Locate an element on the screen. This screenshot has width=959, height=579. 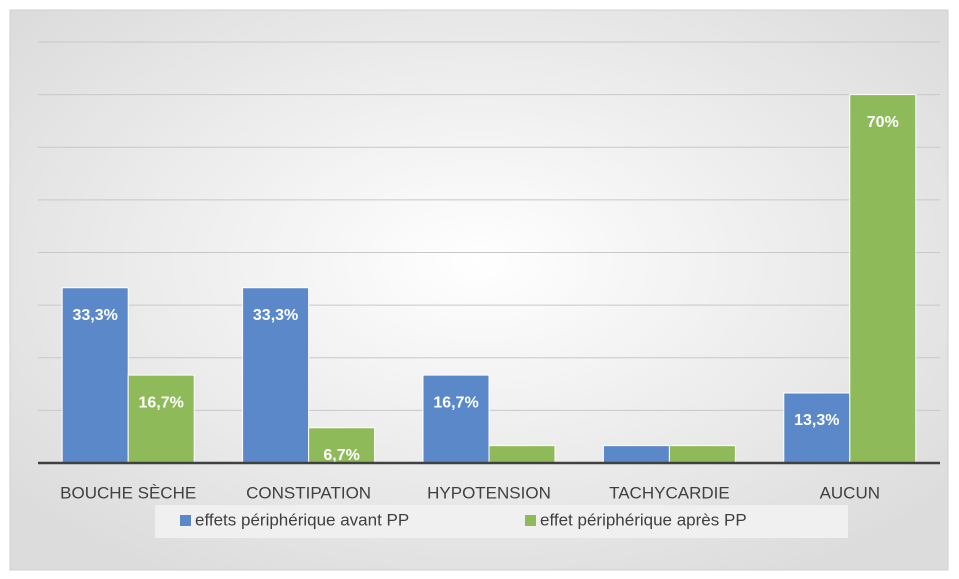
data-label: 70% is located at coordinates (883, 122).